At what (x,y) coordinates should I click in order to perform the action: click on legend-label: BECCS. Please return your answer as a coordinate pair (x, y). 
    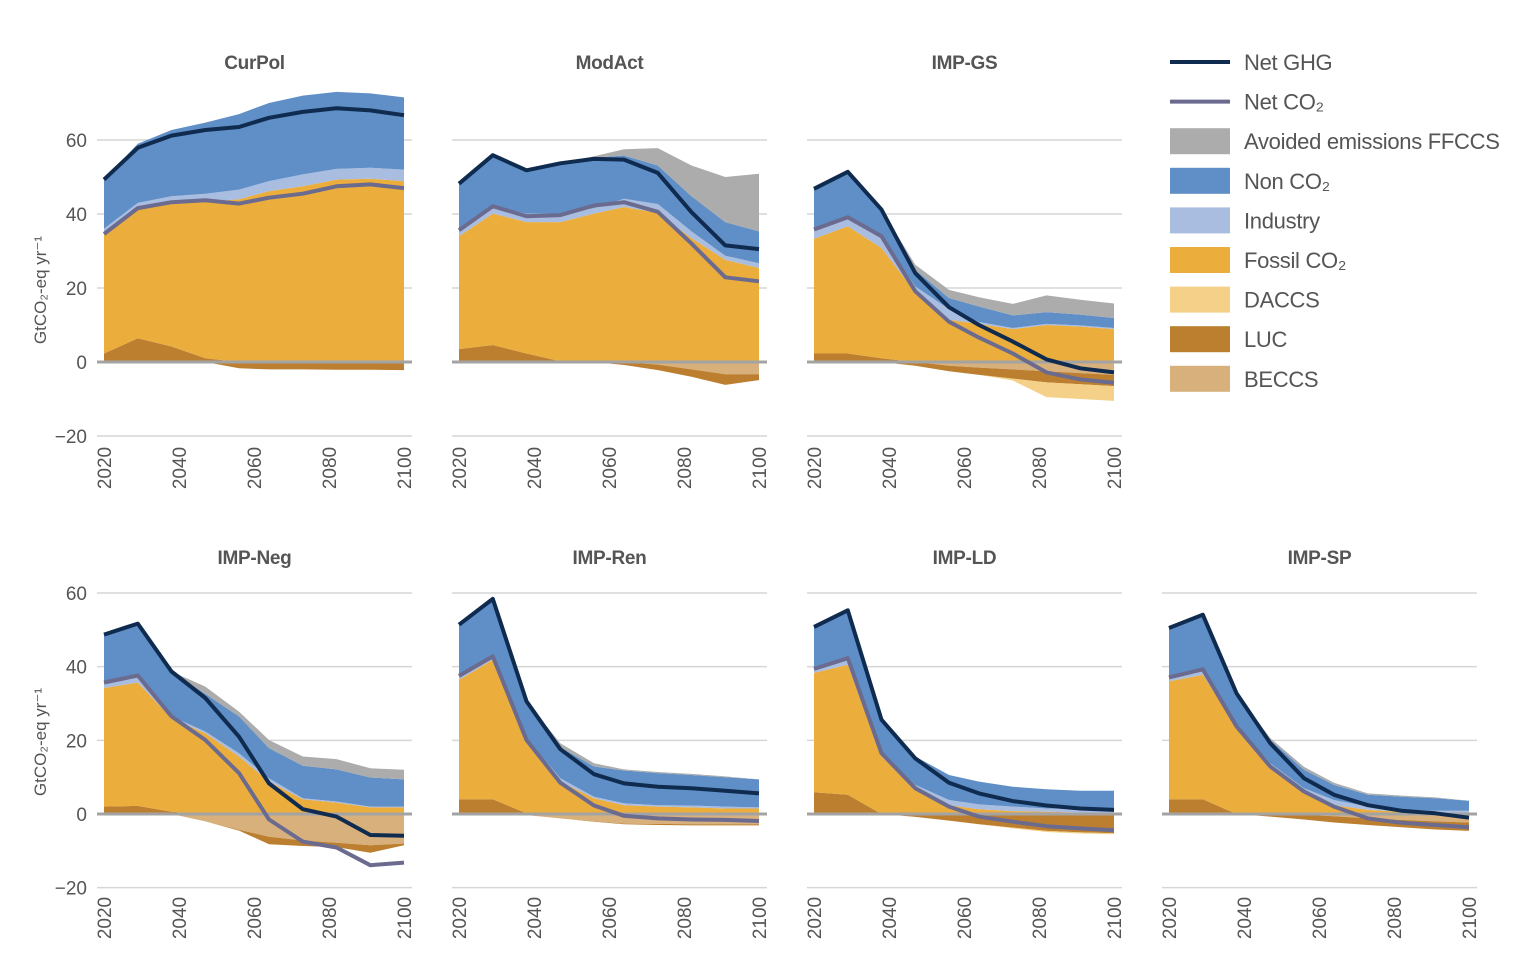
    Looking at the image, I should click on (1281, 379).